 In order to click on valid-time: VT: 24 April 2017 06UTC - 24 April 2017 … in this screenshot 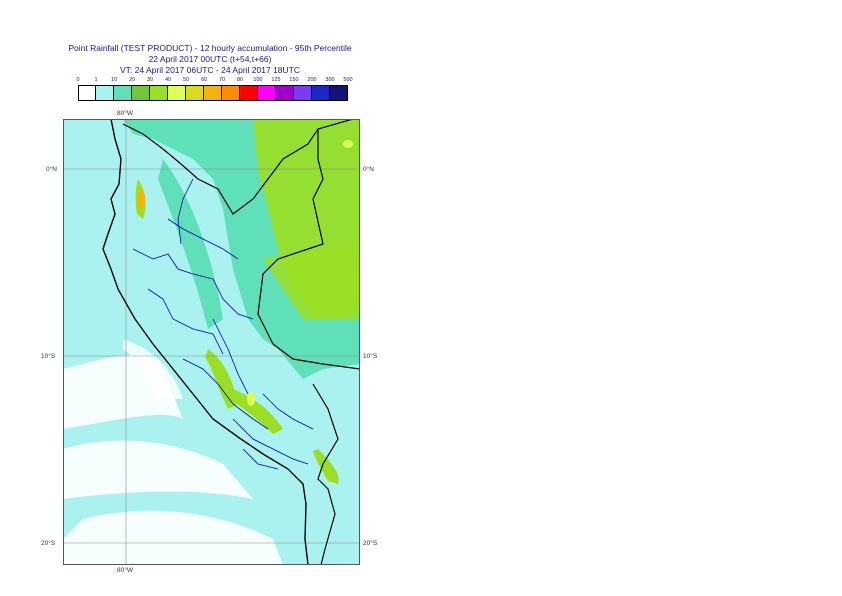, I will do `click(209, 70)`.